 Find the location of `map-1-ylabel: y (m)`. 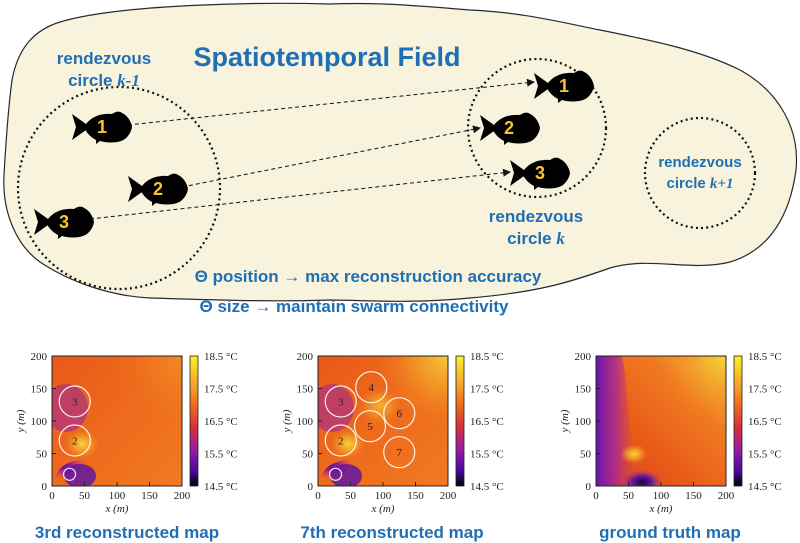

map-1-ylabel: y (m) is located at coordinates (21, 421).